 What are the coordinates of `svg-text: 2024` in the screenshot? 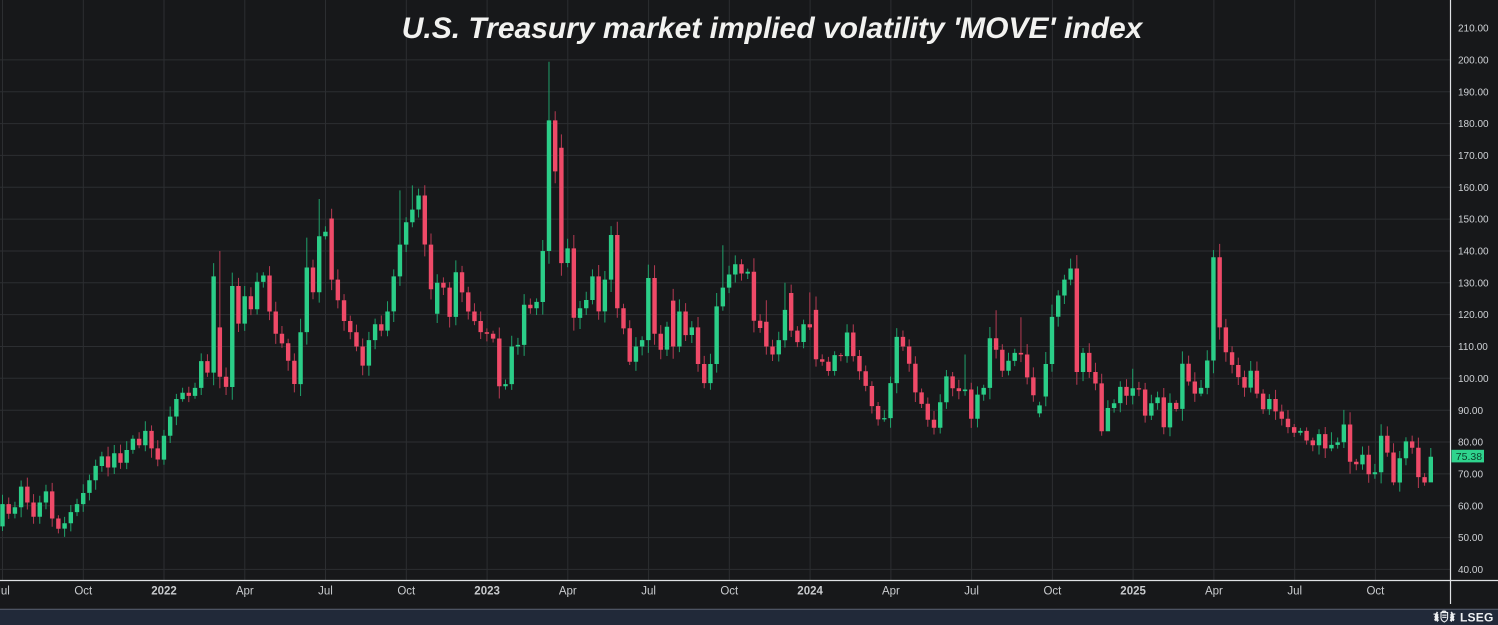 It's located at (810, 592).